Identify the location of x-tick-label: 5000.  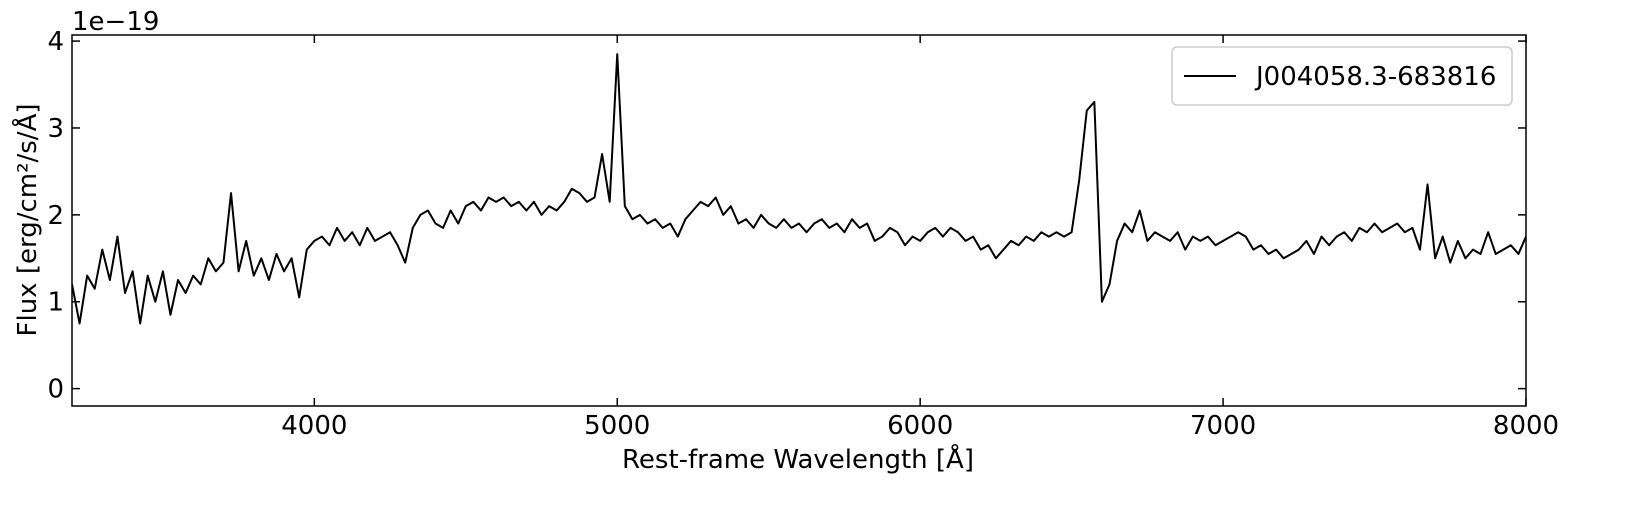
(617, 426).